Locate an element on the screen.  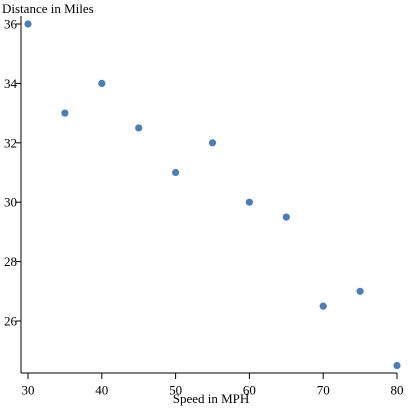
x-tick-label: 80 is located at coordinates (397, 390).